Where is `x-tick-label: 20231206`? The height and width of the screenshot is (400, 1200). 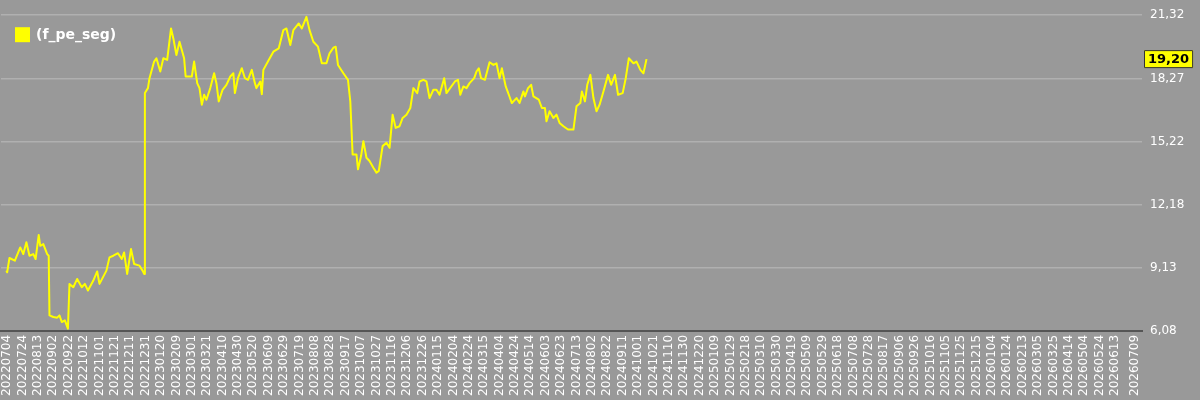 x-tick-label: 20231206 is located at coordinates (406, 365).